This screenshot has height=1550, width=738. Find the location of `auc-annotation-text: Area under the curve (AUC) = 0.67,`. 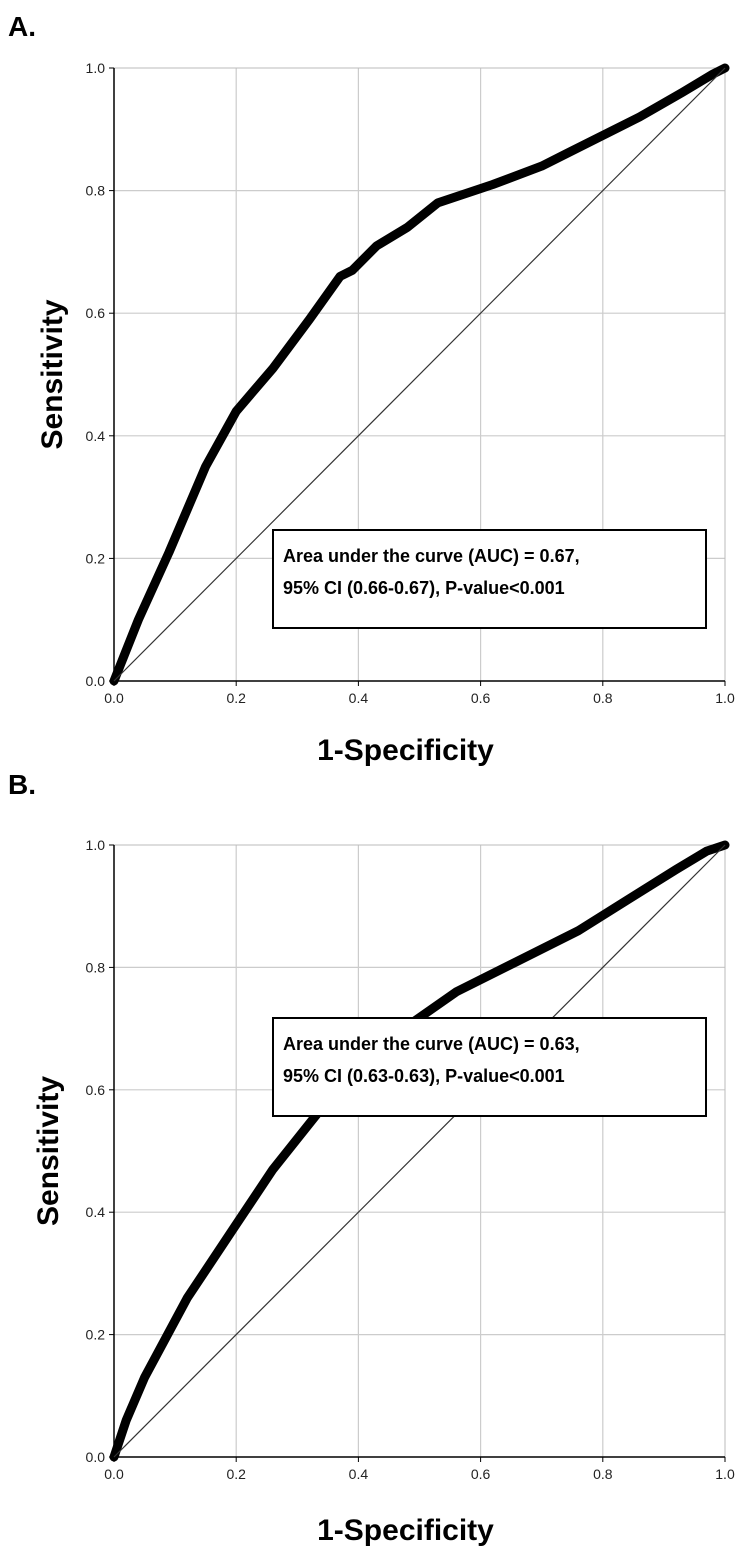

auc-annotation-text: Area under the curve (AUC) = 0.67, is located at coordinates (431, 556).